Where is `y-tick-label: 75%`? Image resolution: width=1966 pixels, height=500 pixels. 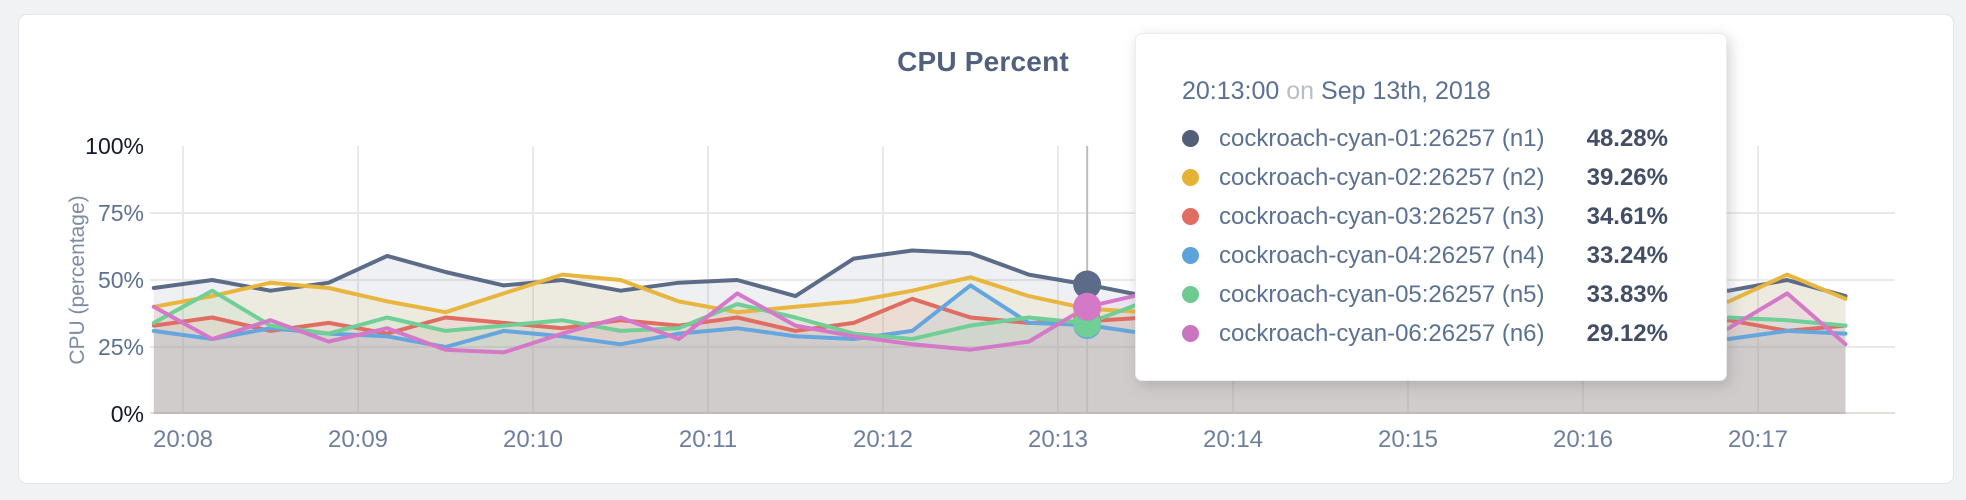 y-tick-label: 75% is located at coordinates (120, 213).